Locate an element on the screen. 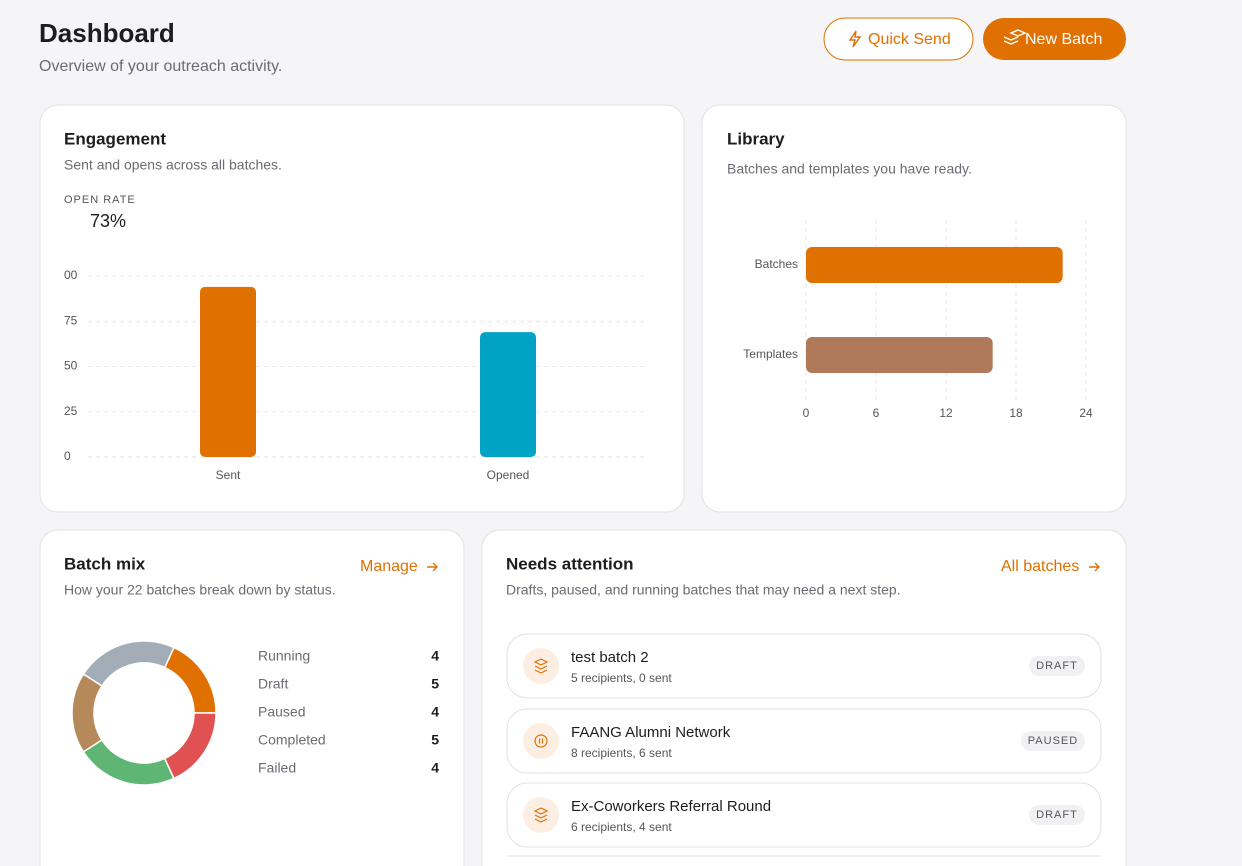 This screenshot has height=866, width=1242. card-title: Library is located at coordinates (756, 138).